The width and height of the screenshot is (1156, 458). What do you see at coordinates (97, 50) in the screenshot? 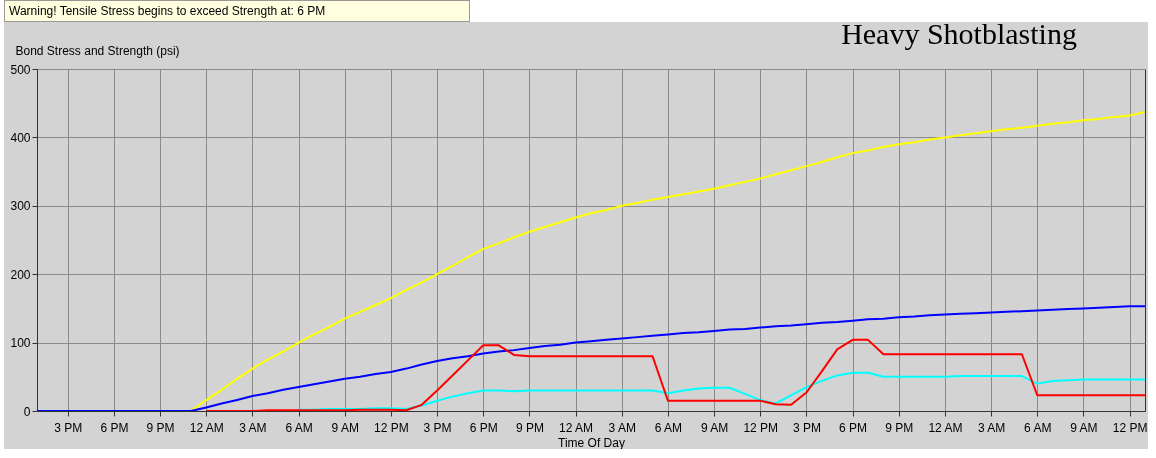
I see `y-axis-title: Bond Stress and Strength (psi)` at bounding box center [97, 50].